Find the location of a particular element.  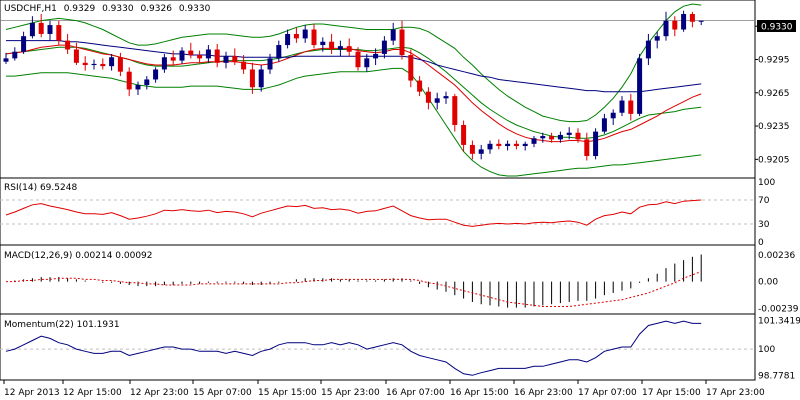

rsi-tick-label: 100 is located at coordinates (766, 183).